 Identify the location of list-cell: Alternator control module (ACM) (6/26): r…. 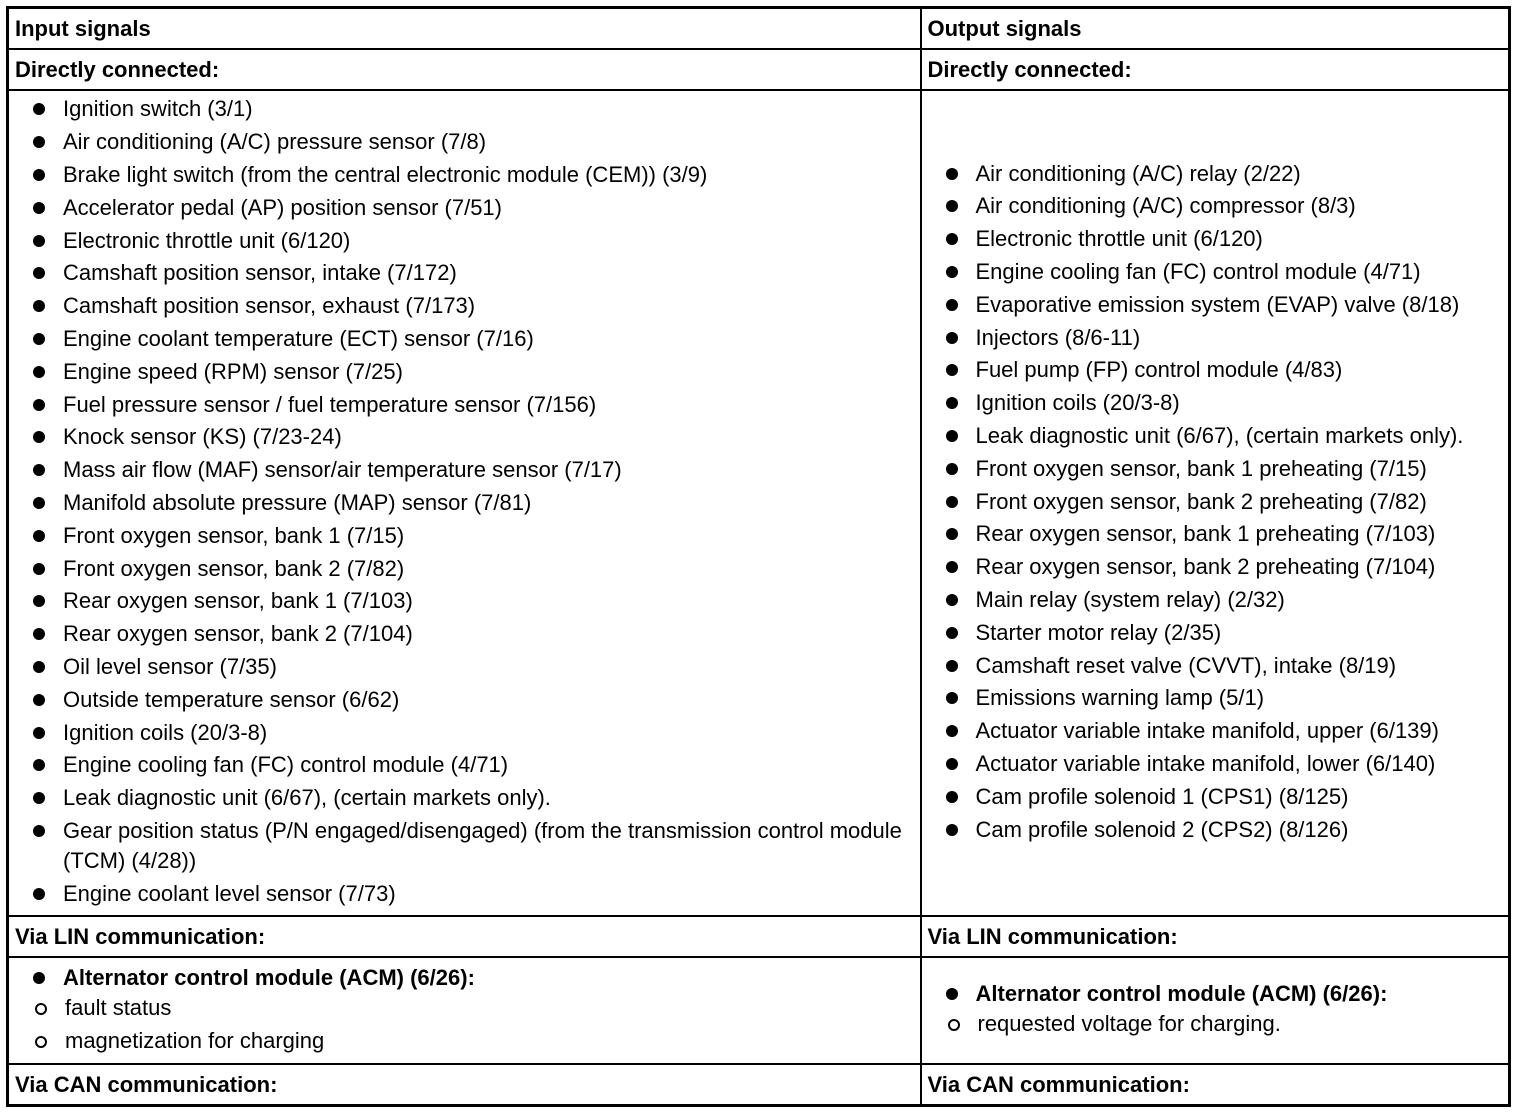
(1215, 1010).